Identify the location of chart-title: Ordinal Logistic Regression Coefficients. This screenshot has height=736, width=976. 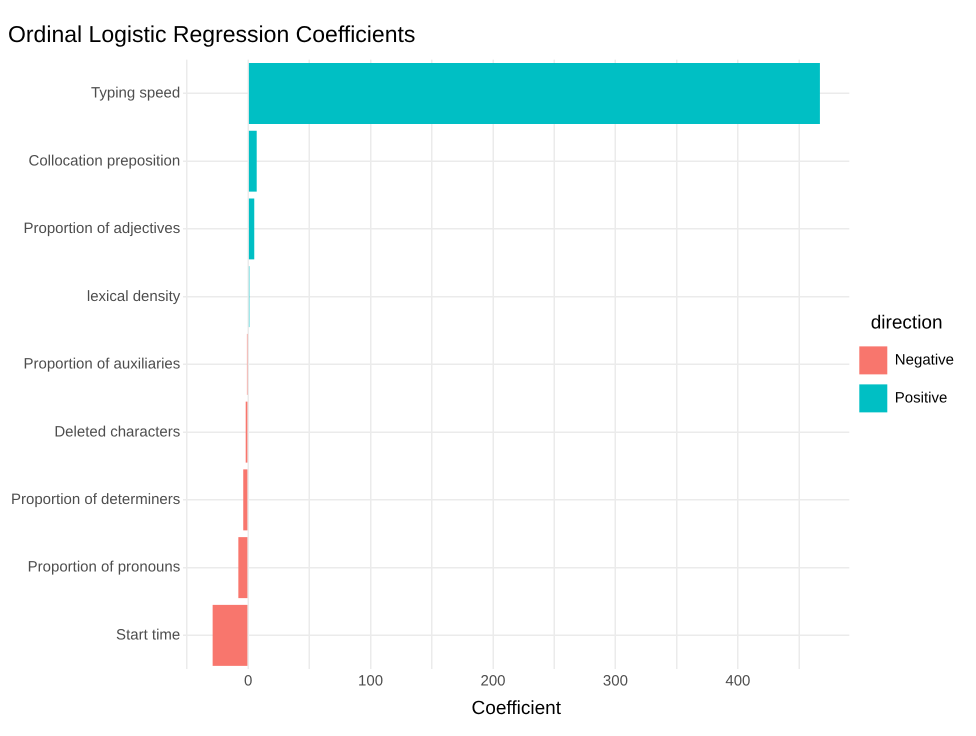
(212, 34).